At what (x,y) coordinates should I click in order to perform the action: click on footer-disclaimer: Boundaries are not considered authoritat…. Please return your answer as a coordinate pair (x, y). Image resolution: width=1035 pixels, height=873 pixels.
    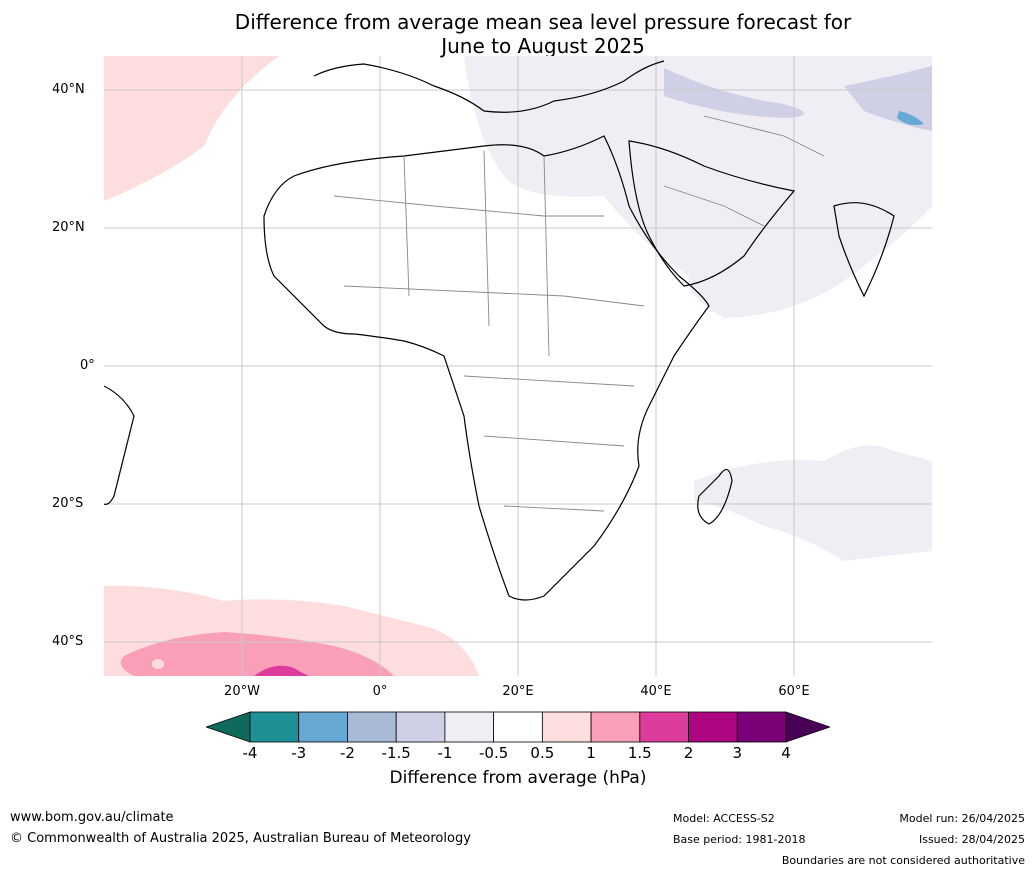
    Looking at the image, I should click on (903, 860).